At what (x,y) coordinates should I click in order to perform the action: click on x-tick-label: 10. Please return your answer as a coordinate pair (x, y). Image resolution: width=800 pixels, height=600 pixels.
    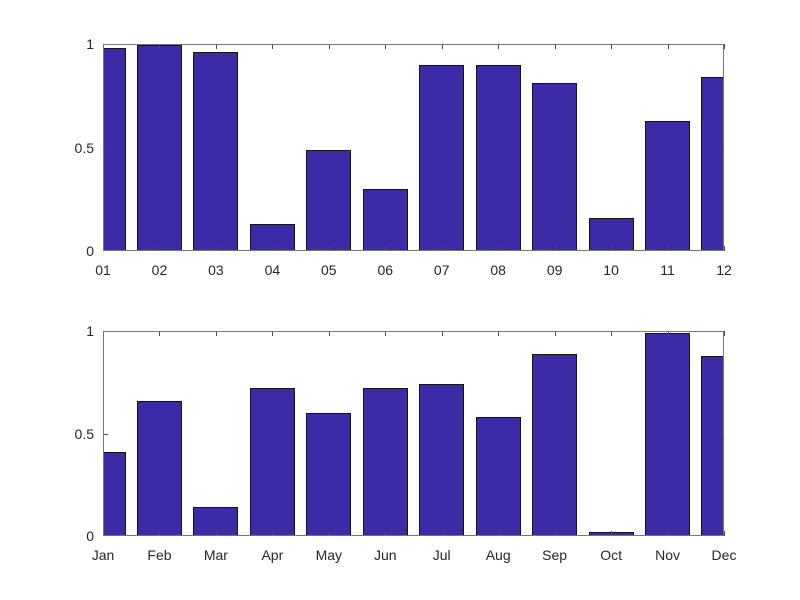
    Looking at the image, I should click on (611, 270).